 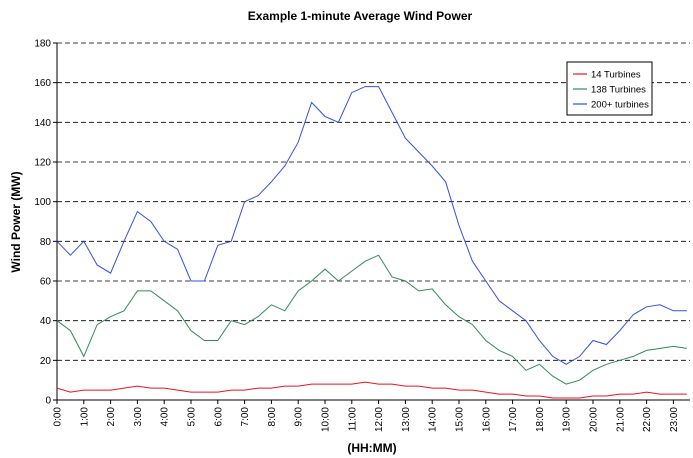 I want to click on x-tick-label: 4:00, so click(x=165, y=417).